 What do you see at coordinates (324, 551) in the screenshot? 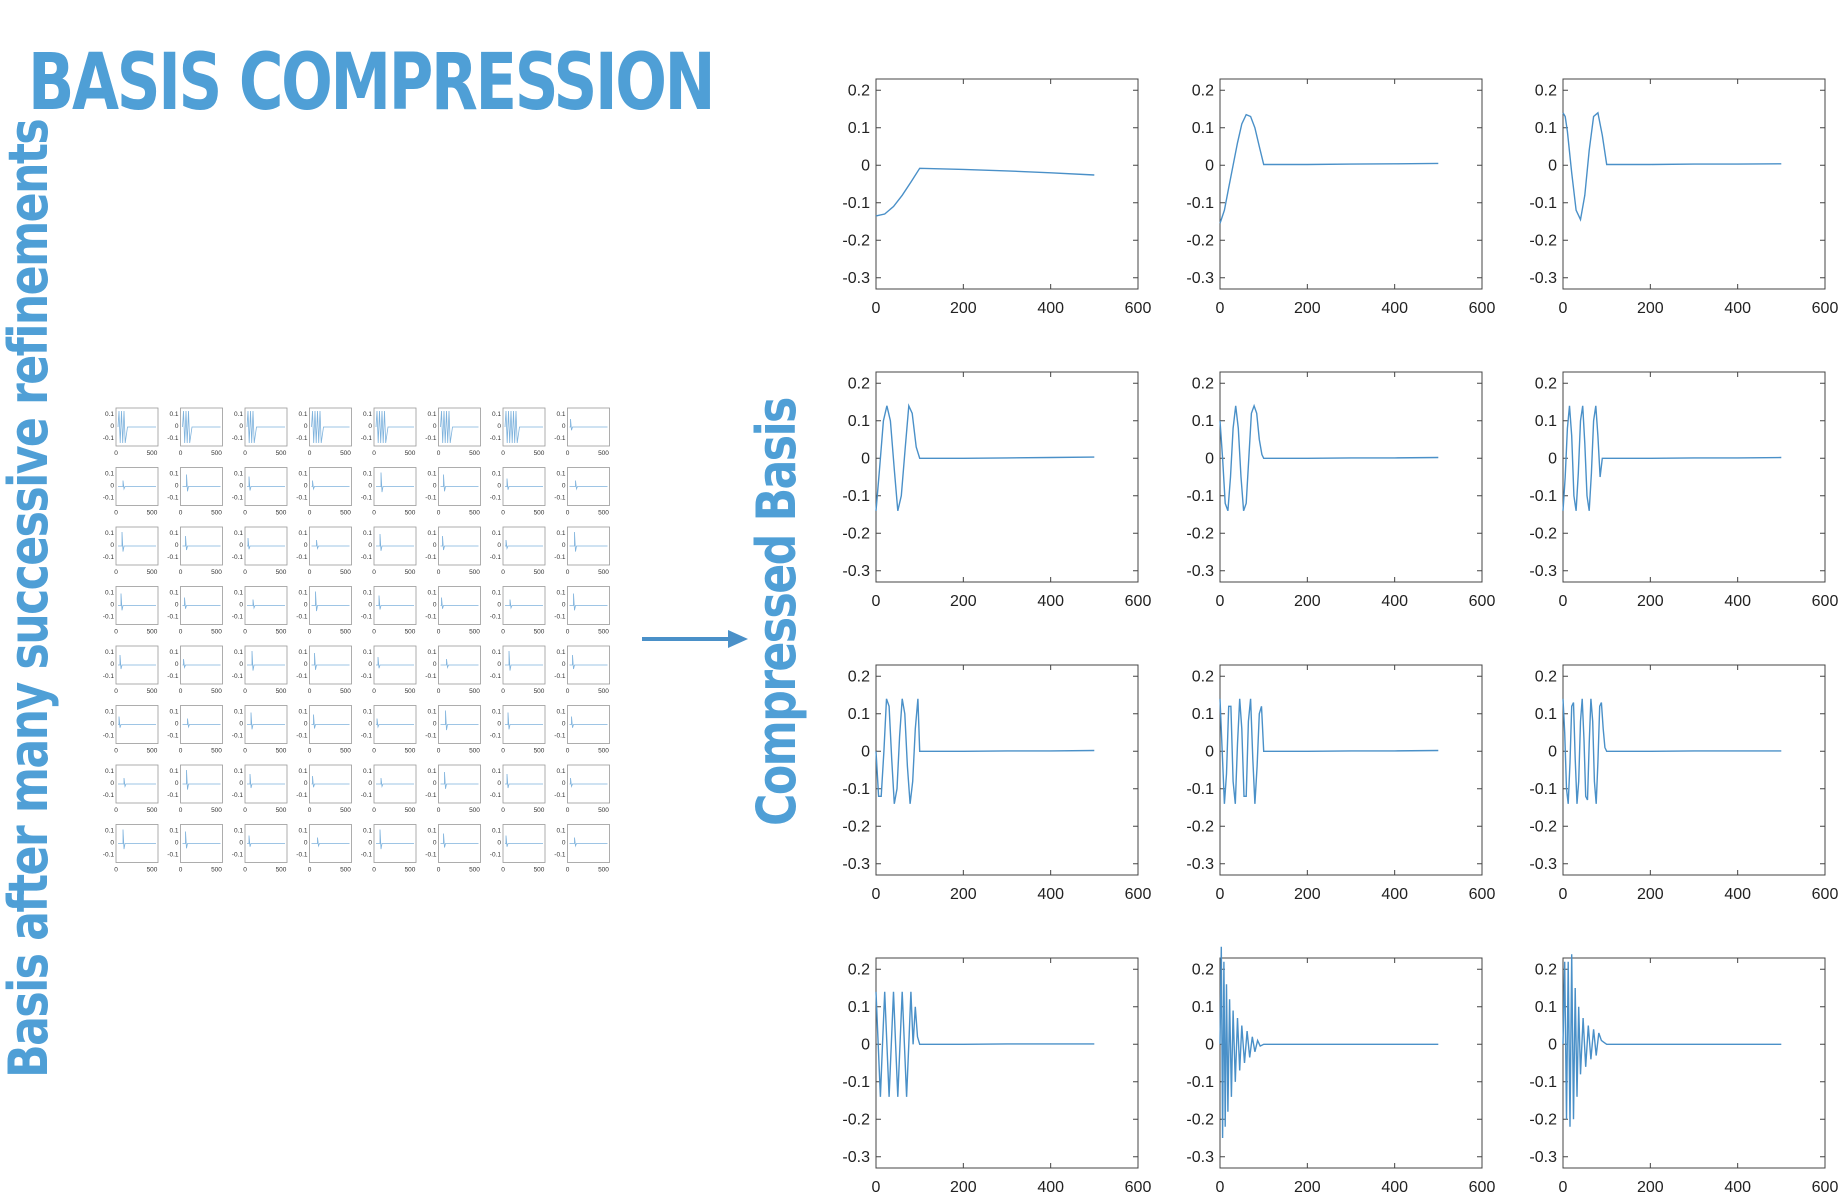
I see `thumbnail-plot-20: 0.1 0 -0.1 0 500` at bounding box center [324, 551].